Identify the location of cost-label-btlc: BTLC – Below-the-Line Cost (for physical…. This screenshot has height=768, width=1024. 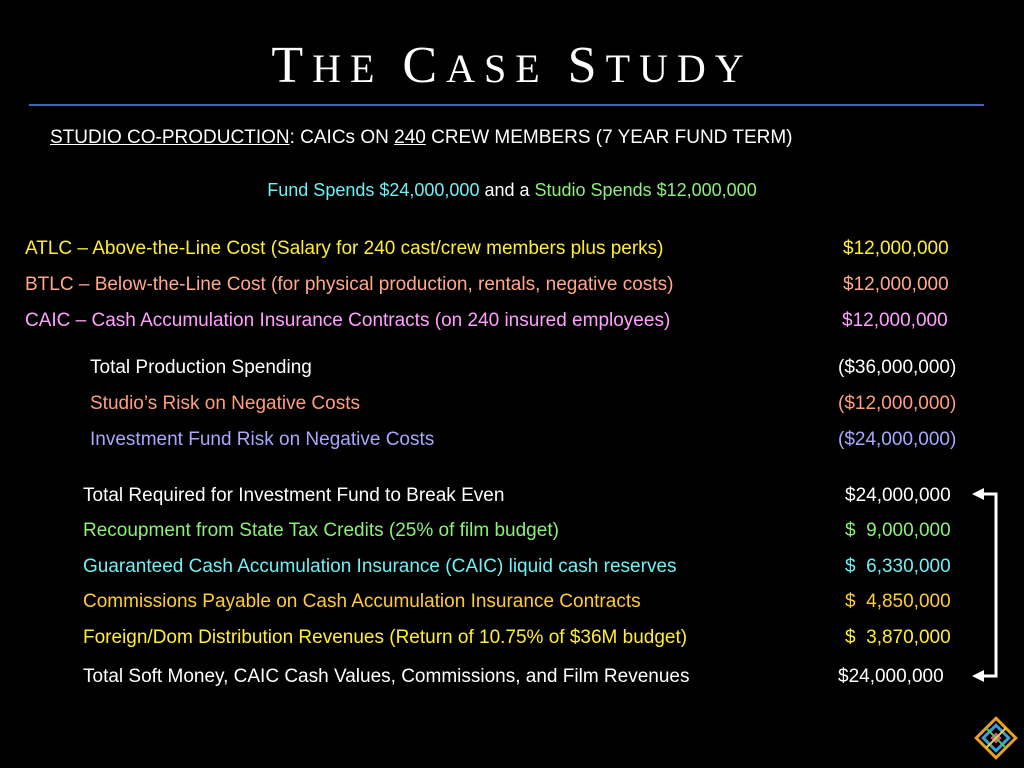
(349, 284).